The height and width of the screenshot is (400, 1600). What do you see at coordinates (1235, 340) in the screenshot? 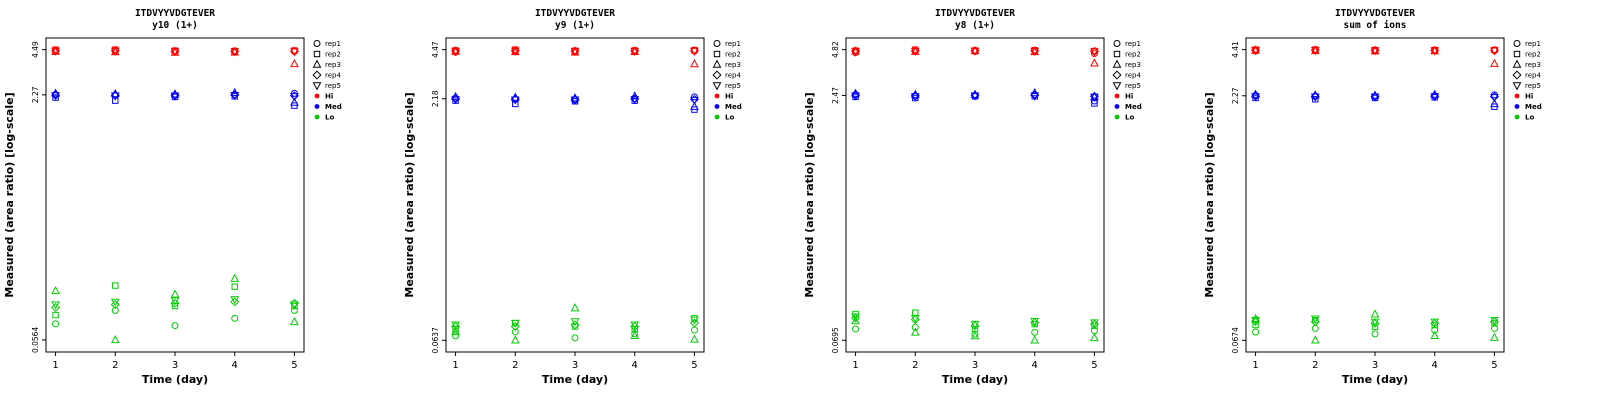
I see `y-tick-label: 0.0674` at bounding box center [1235, 340].